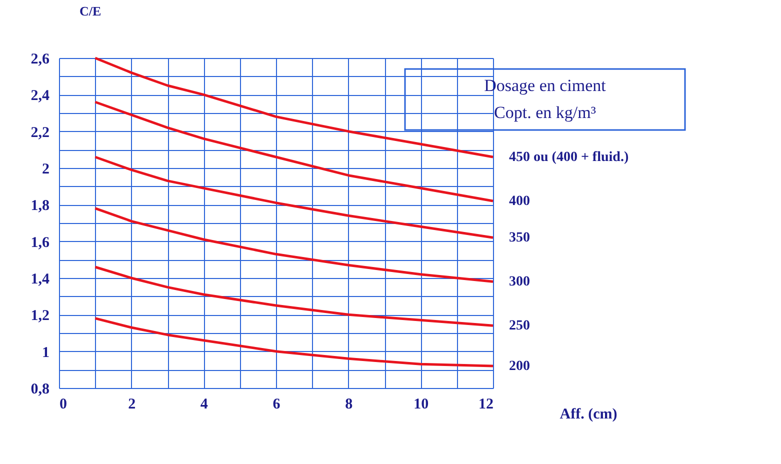 Image resolution: width=781 pixels, height=464 pixels. I want to click on x-tick-label: 12, so click(486, 404).